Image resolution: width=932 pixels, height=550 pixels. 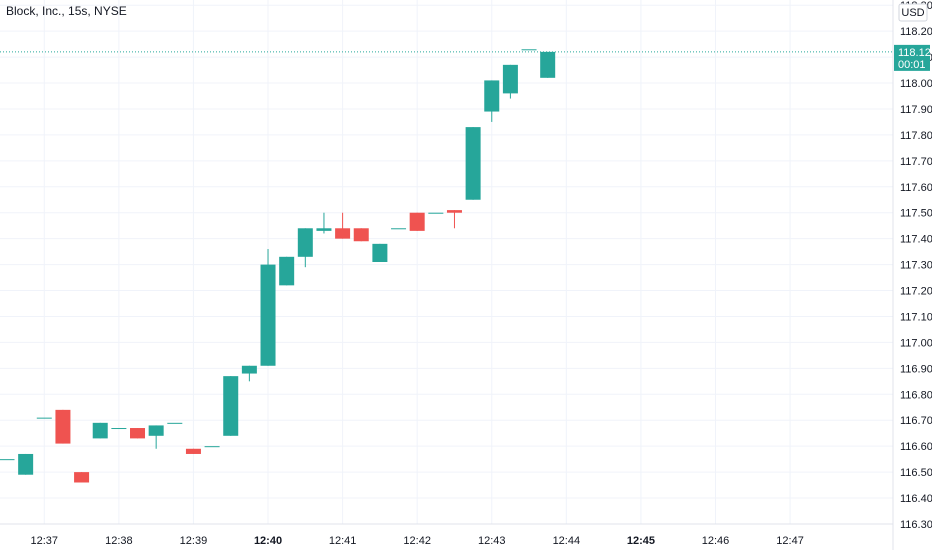 I want to click on time-tick-label: 12:47, so click(x=790, y=541).